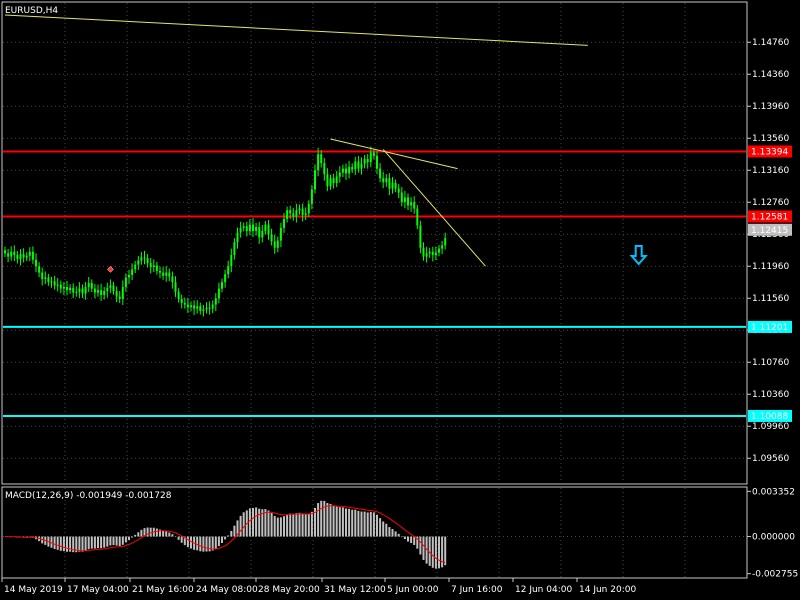  I want to click on time-tick-label: 14 May 2019, so click(33, 590).